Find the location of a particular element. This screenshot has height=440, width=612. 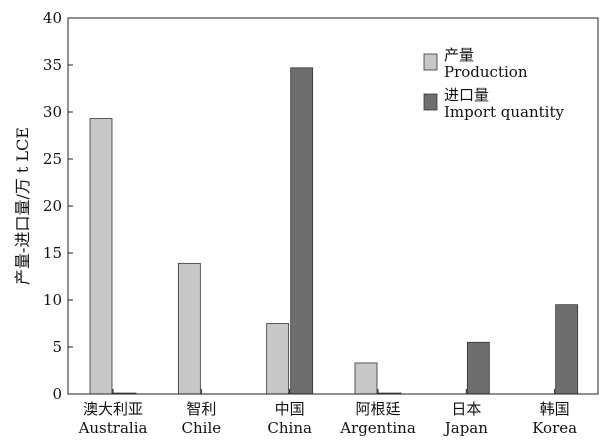

y-ticks-group: 0 5 10 15 20 25 30 35 40 is located at coordinates (58, 206).